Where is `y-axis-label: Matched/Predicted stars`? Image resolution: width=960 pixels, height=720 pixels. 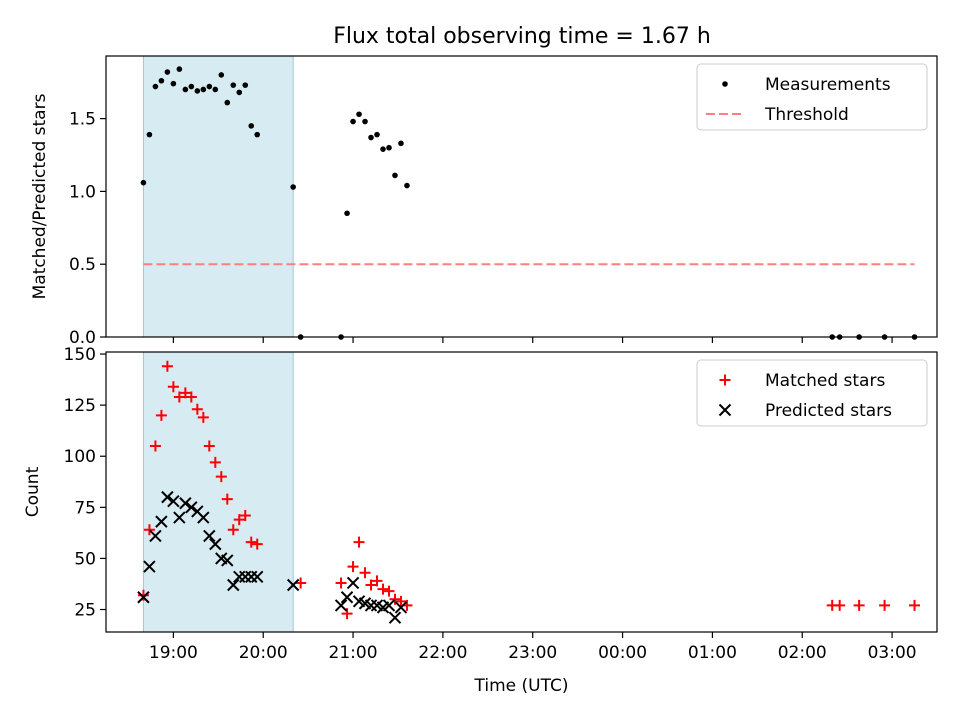
y-axis-label: Matched/Predicted stars is located at coordinates (40, 196).